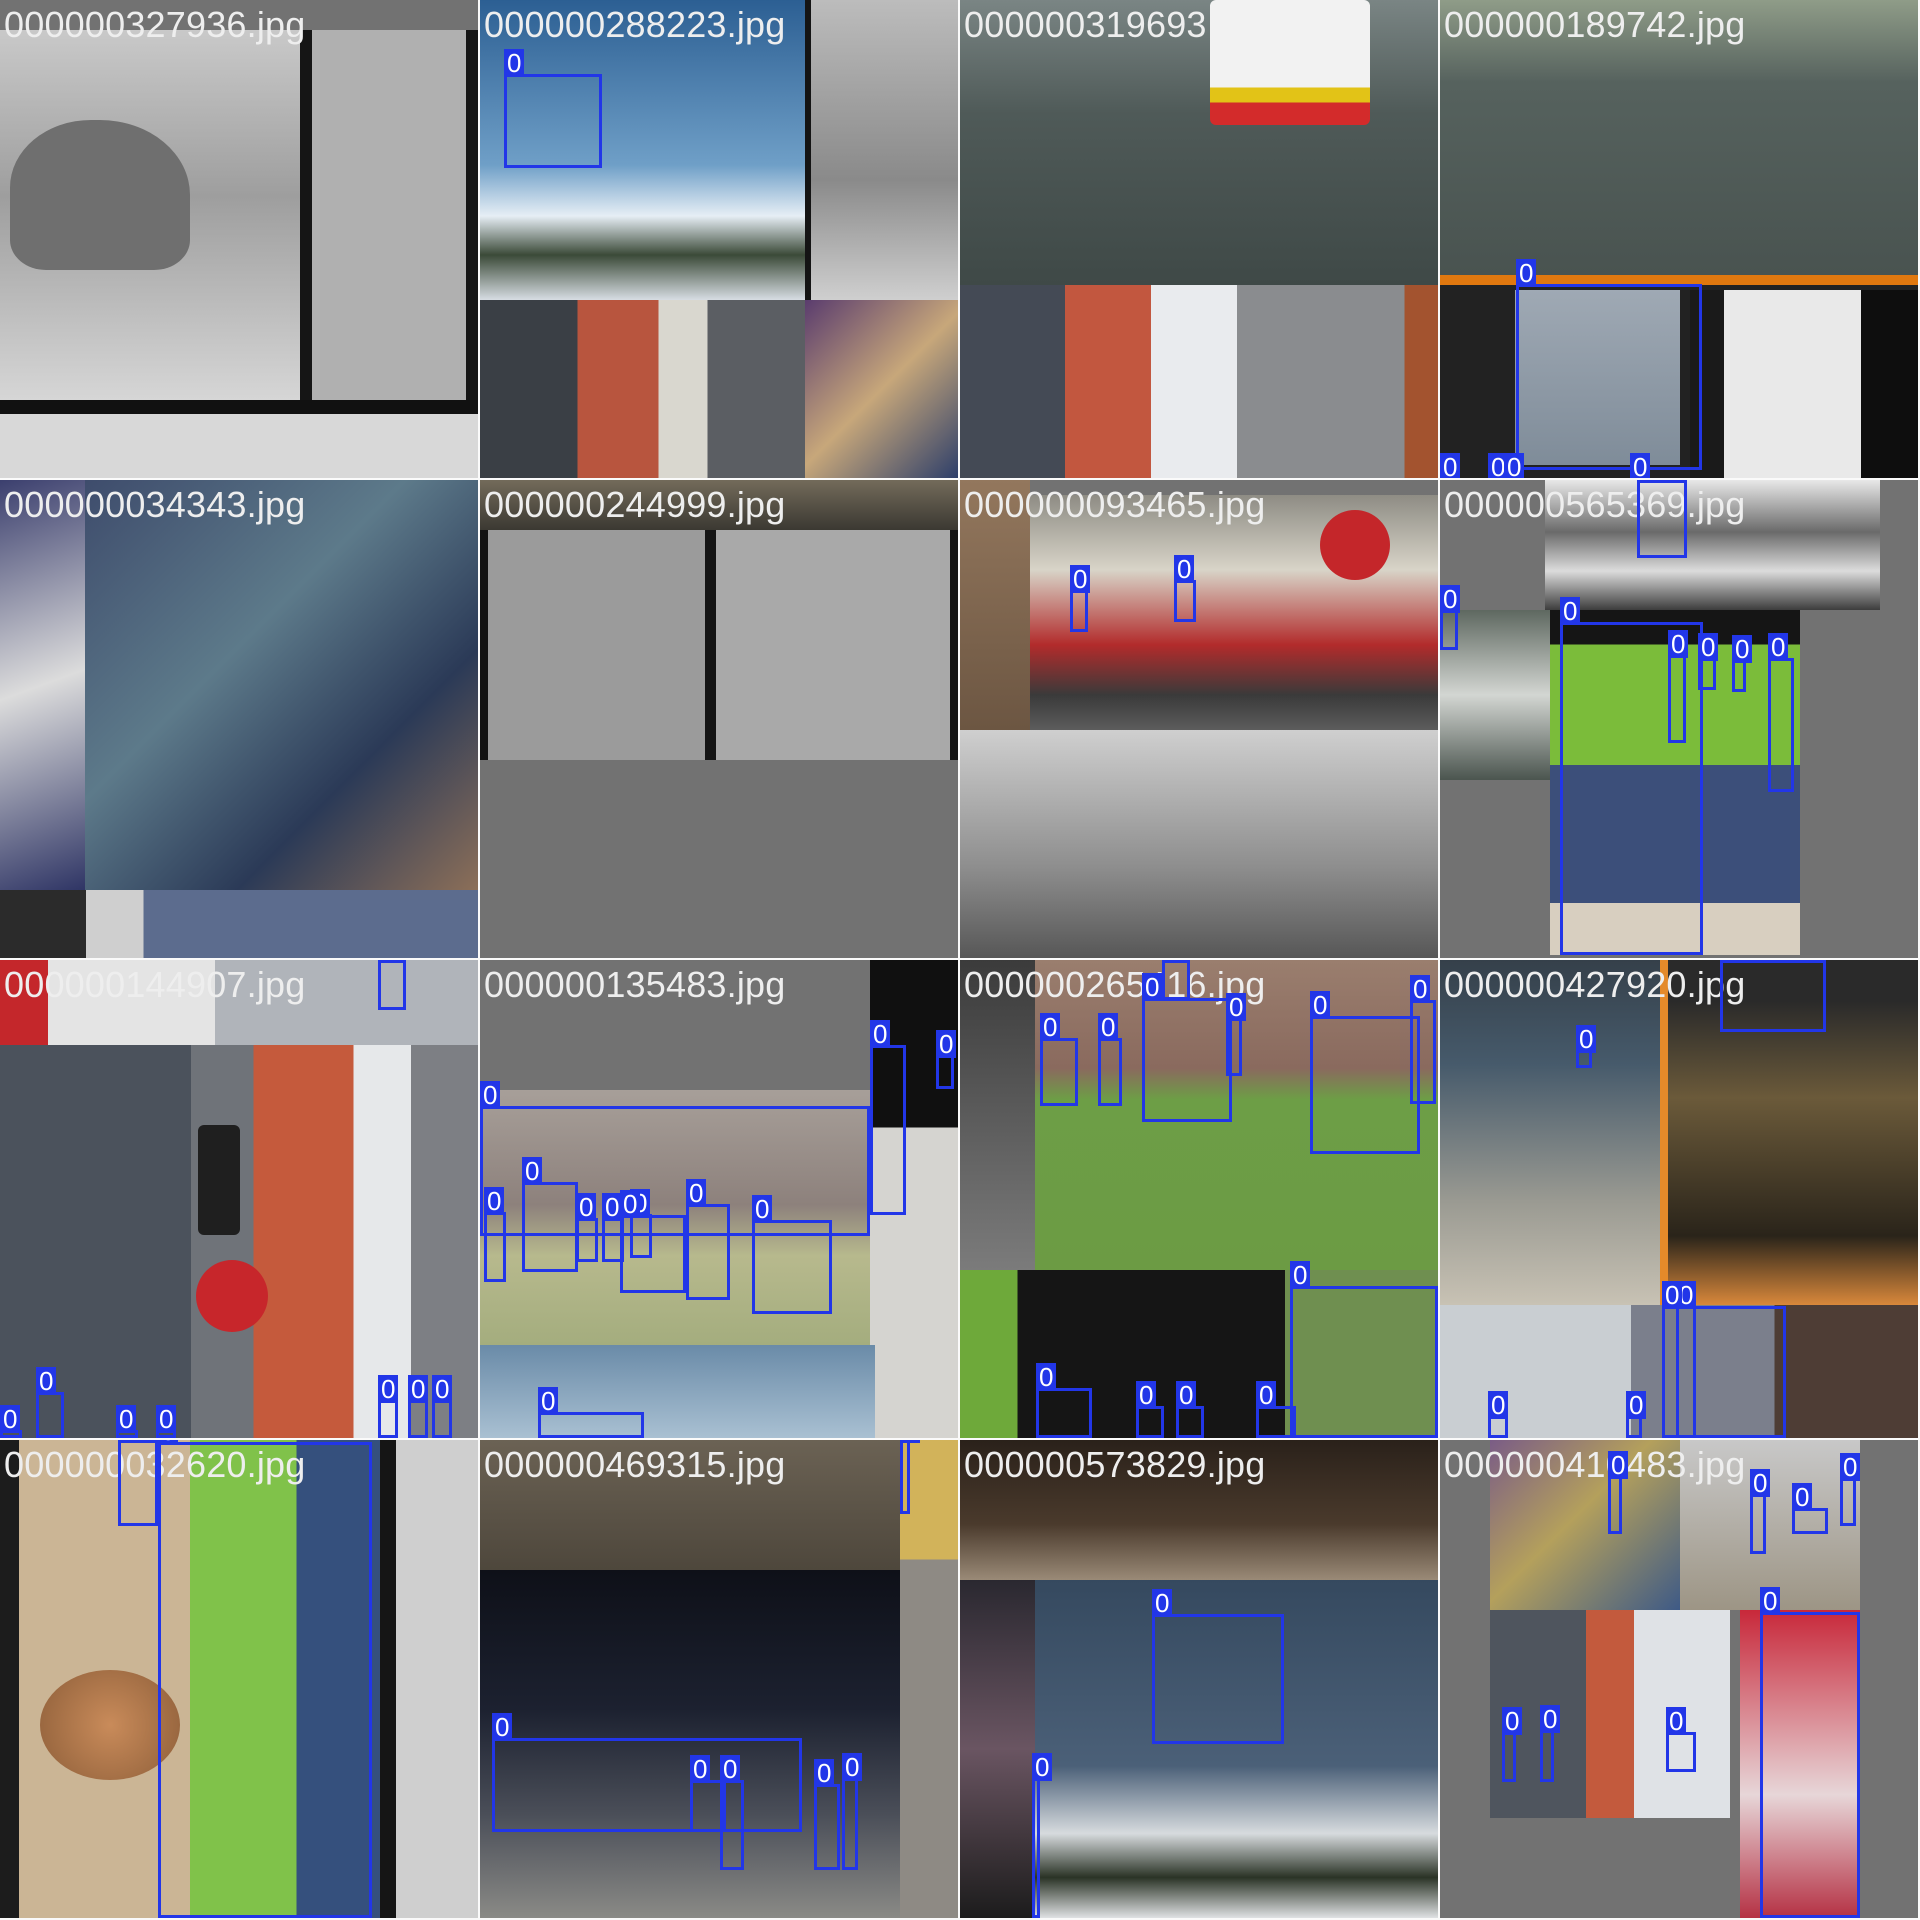 The image size is (1920, 1920). I want to click on film-border-piece, so click(239, 439).